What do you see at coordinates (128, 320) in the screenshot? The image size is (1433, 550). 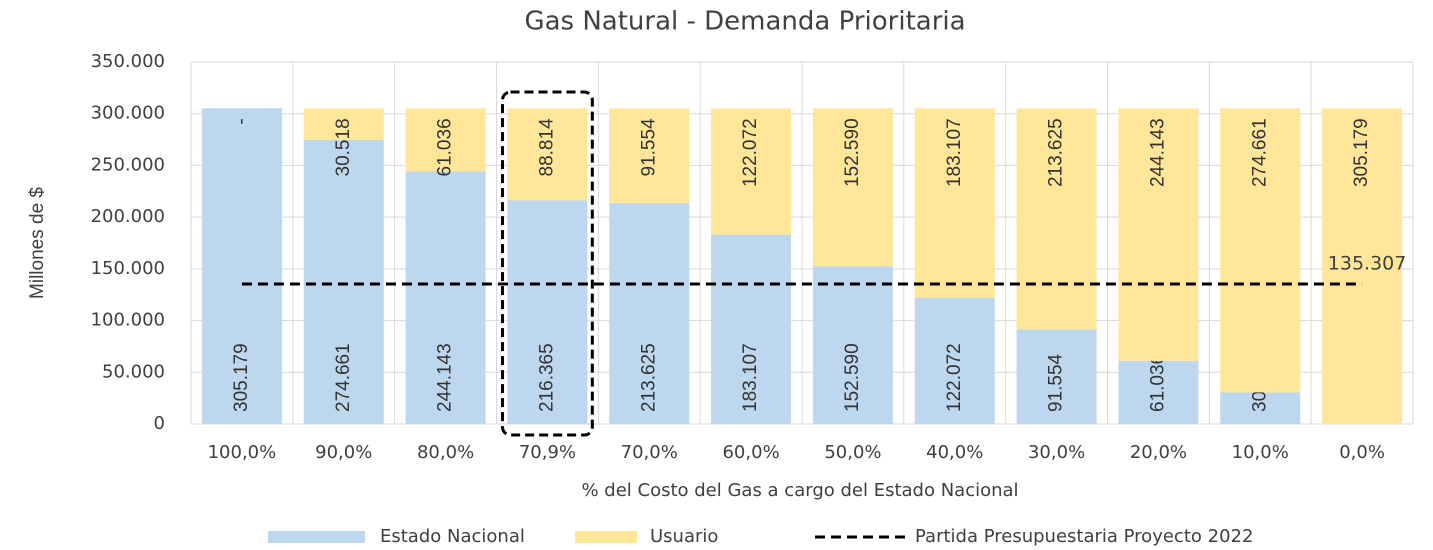 I see `y-tick-label: 100.000` at bounding box center [128, 320].